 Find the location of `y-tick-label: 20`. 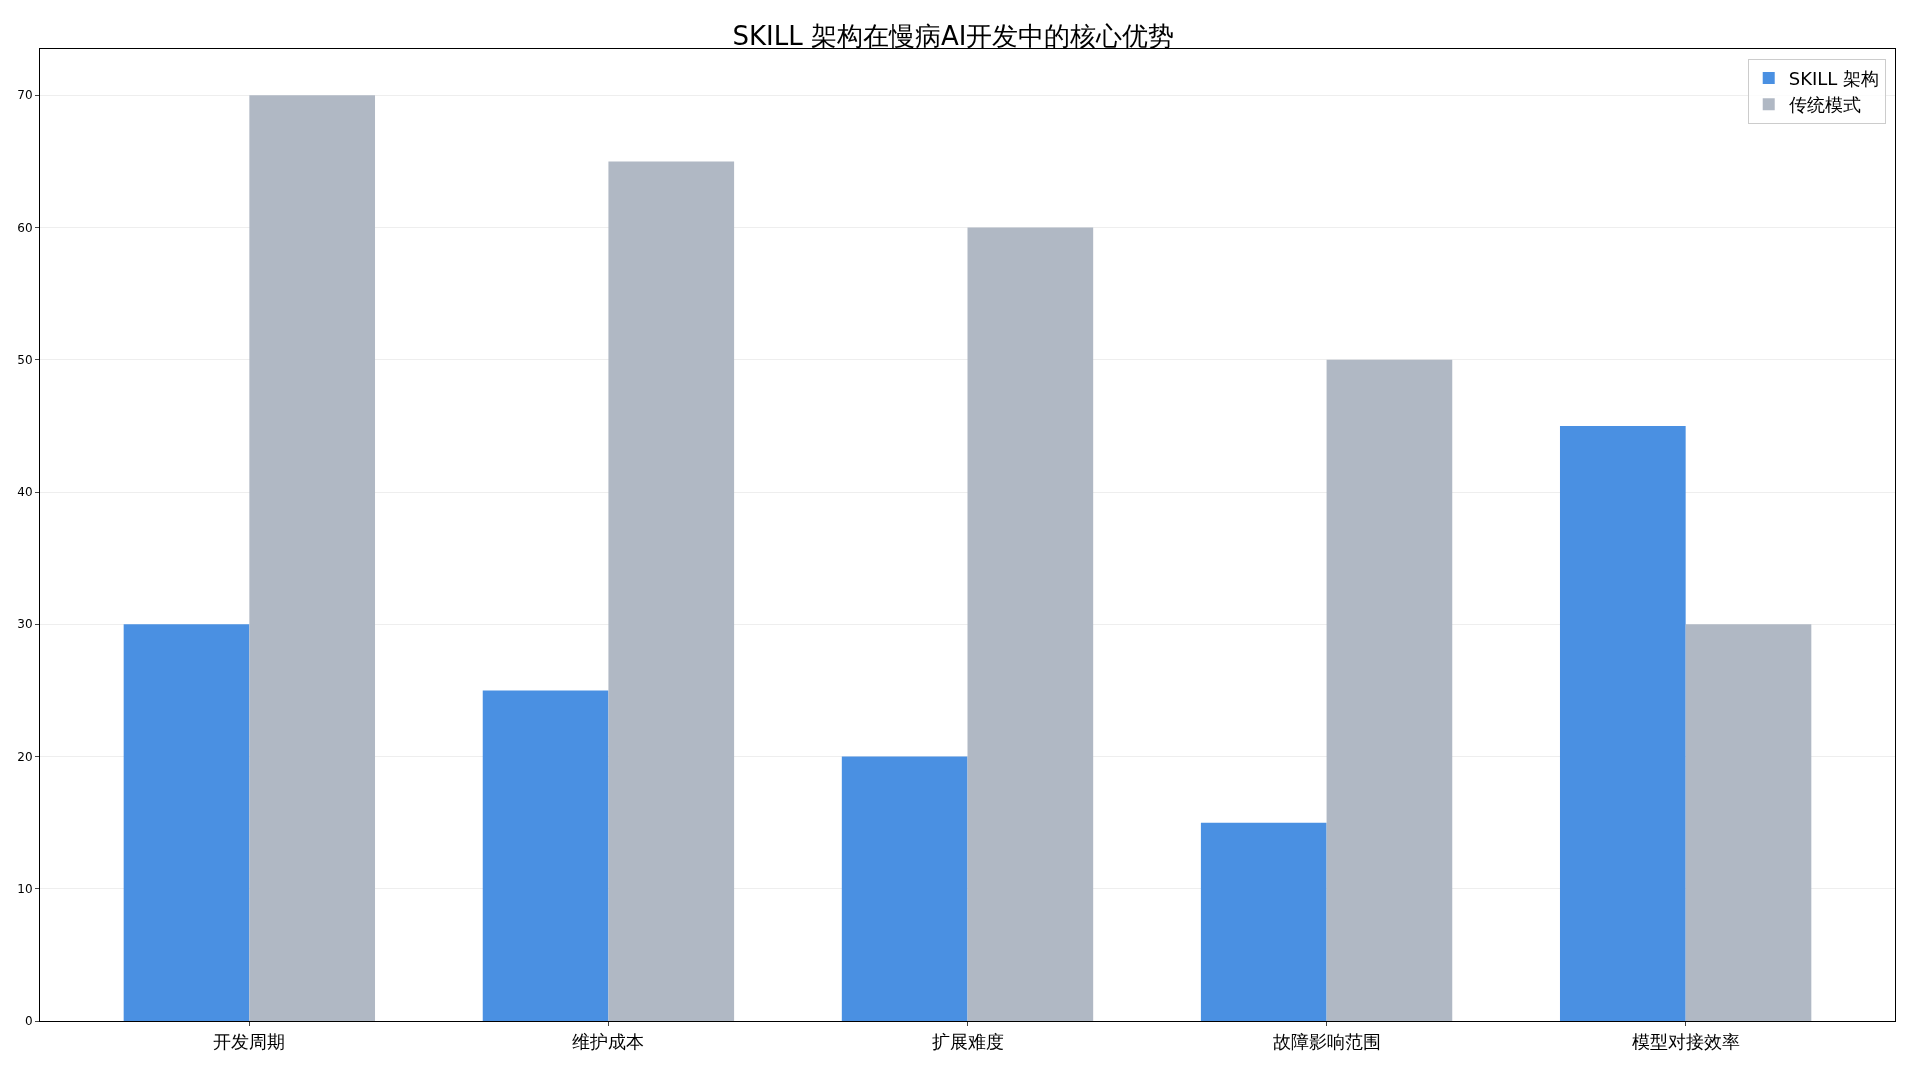

y-tick-label: 20 is located at coordinates (25, 756).